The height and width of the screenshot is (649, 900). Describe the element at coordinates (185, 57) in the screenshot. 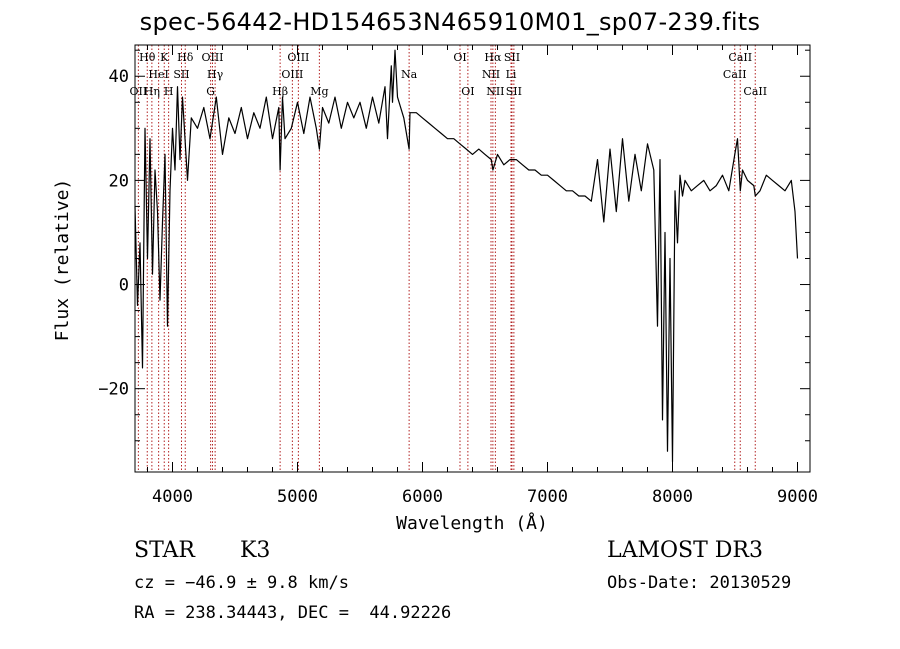

I see `line-label-7: Hδ` at that location.